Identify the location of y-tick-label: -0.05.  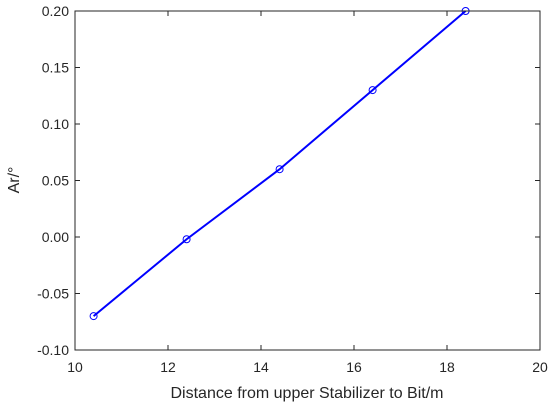
(53, 294).